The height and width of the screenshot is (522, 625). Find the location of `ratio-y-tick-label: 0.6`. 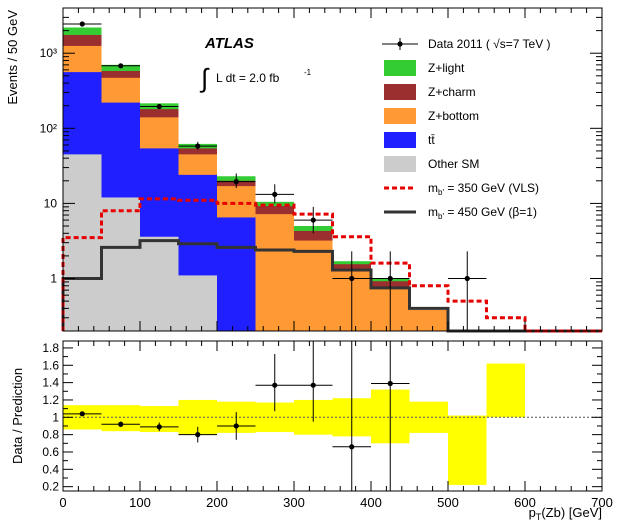

ratio-y-tick-label: 0.6 is located at coordinates (50, 452).